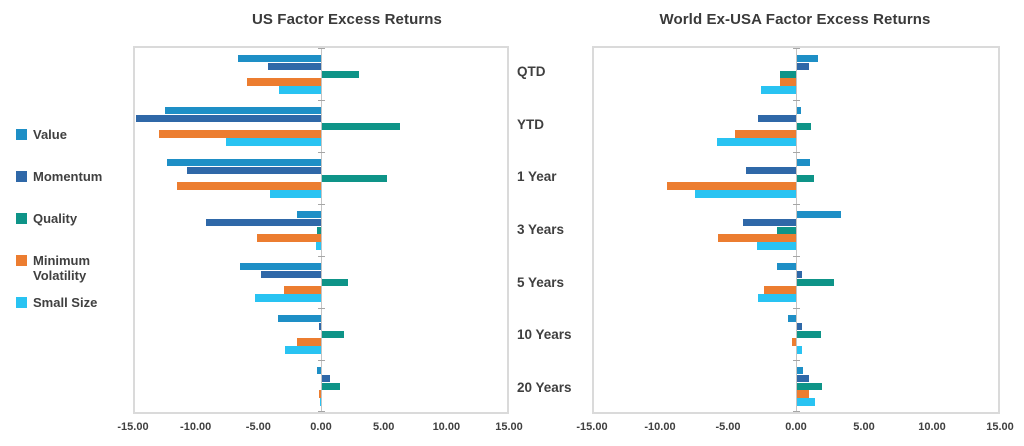 This screenshot has width=1024, height=446. I want to click on x-tick-label: -5.00, so click(258, 427).